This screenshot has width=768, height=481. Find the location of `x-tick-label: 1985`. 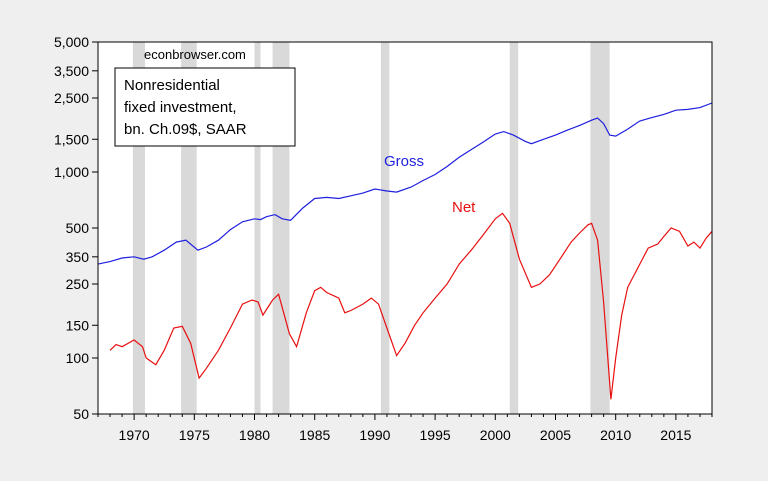

x-tick-label: 1985 is located at coordinates (314, 435).